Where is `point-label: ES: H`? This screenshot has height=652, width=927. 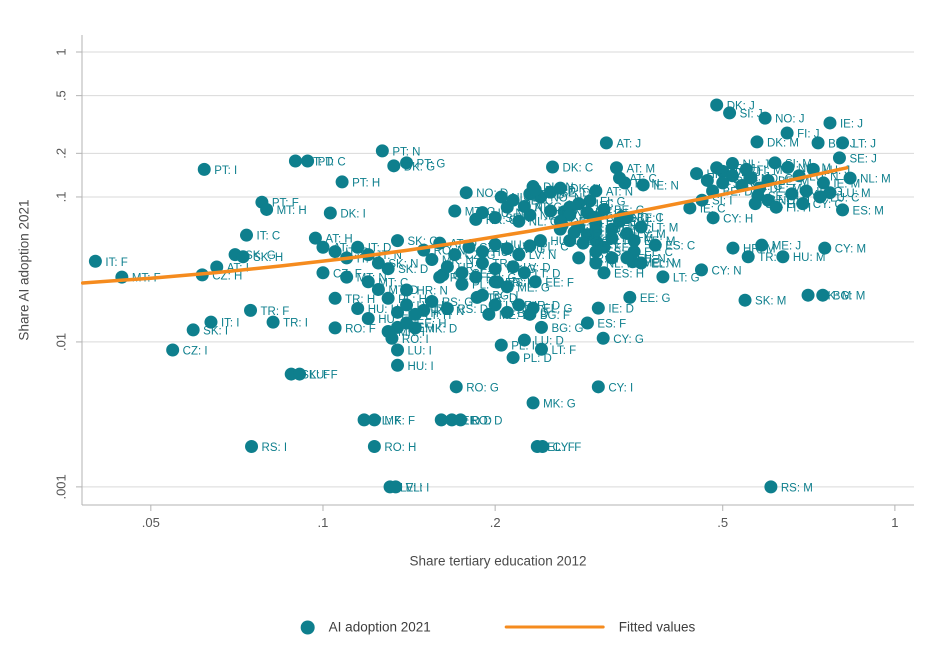 point-label: ES: H is located at coordinates (629, 274).